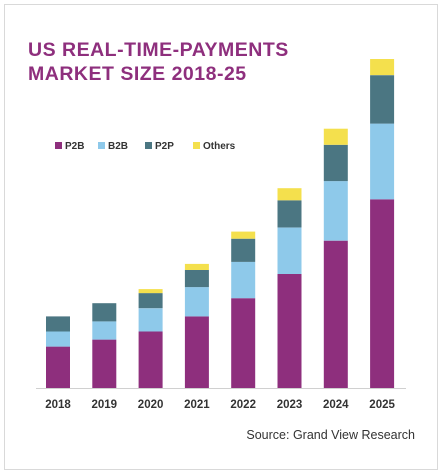 This screenshot has height=476, width=444. I want to click on x-tick-label-2024: 2024, so click(336, 405).